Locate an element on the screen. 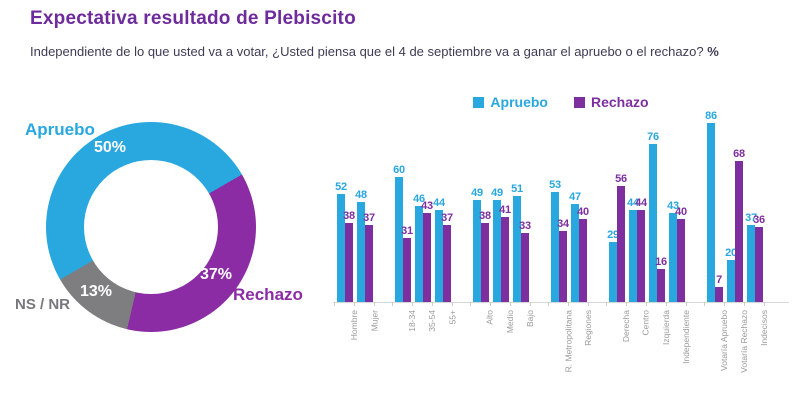 The height and width of the screenshot is (404, 800). bar-category: 49 41 Medio is located at coordinates (502, 221).